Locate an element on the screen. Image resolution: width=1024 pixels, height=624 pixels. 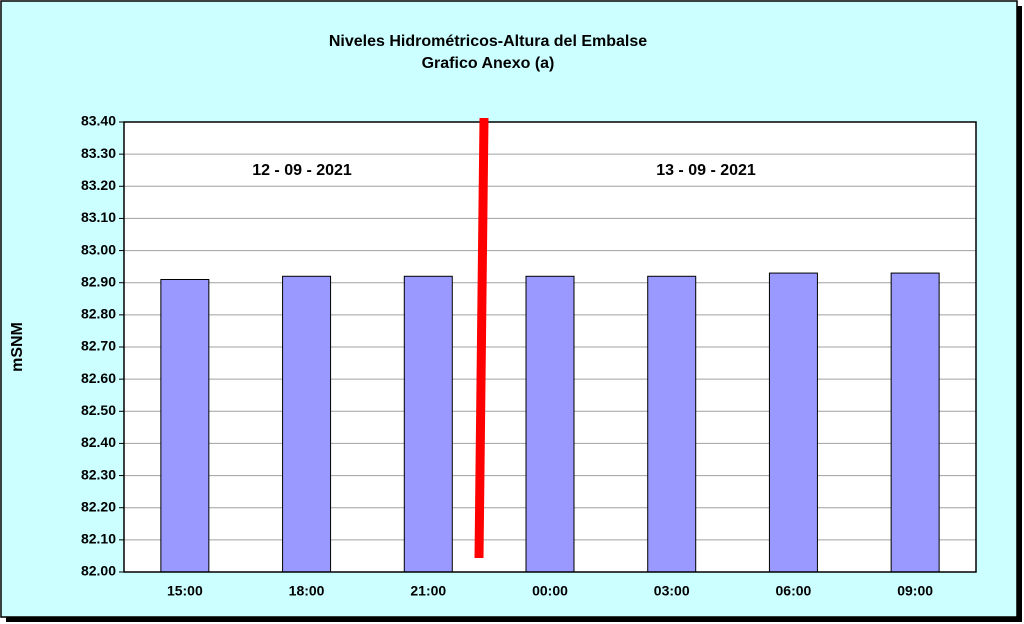
date-separator is located at coordinates (481, 338).